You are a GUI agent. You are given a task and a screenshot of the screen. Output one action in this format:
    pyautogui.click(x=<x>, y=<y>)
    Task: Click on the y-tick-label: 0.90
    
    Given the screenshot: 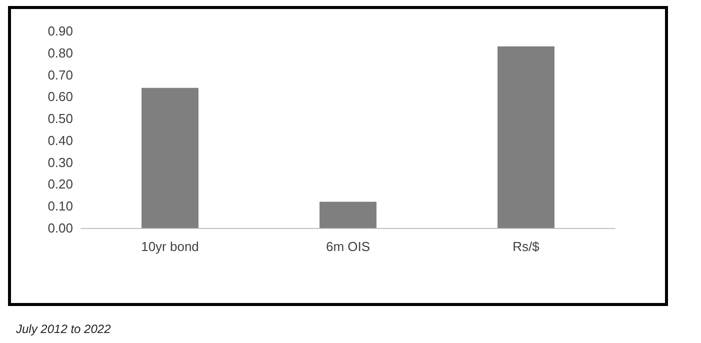 What is the action you would take?
    pyautogui.click(x=60, y=31)
    